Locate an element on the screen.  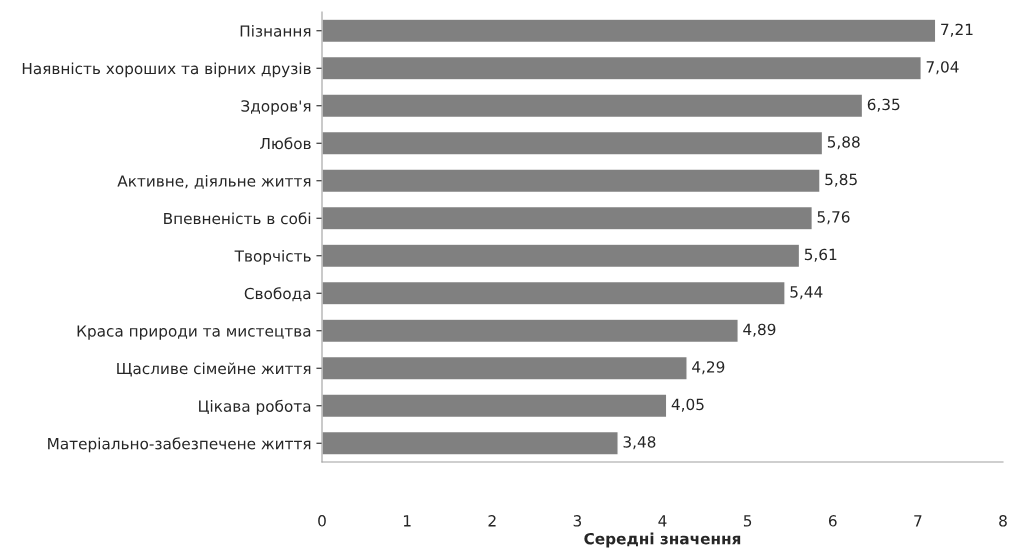
data-label: 5,76 is located at coordinates (833, 218).